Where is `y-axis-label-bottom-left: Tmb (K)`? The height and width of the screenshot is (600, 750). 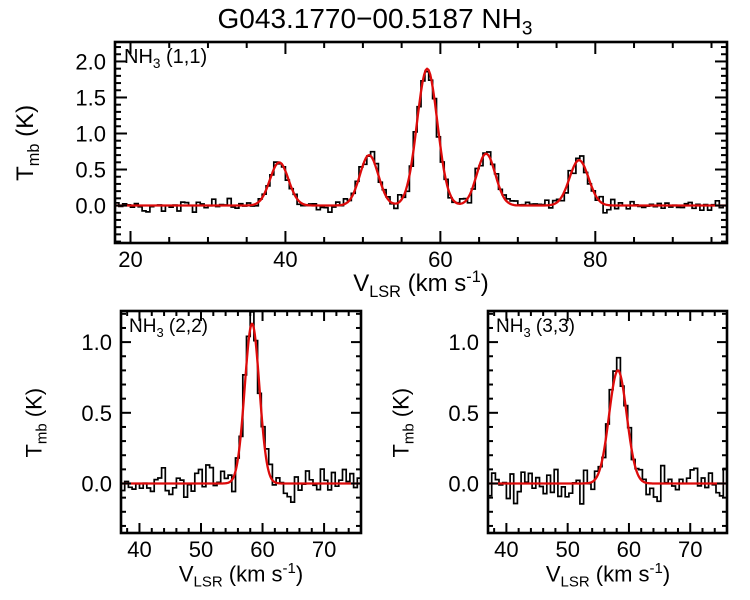
y-axis-label-bottom-left: Tmb (K) is located at coordinates (36, 422).